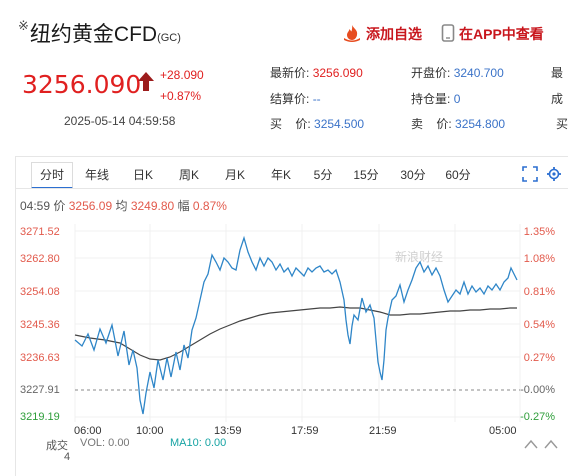 The height and width of the screenshot is (476, 568). I want to click on stat-latest: 最新价: 3256.090, so click(316, 72).